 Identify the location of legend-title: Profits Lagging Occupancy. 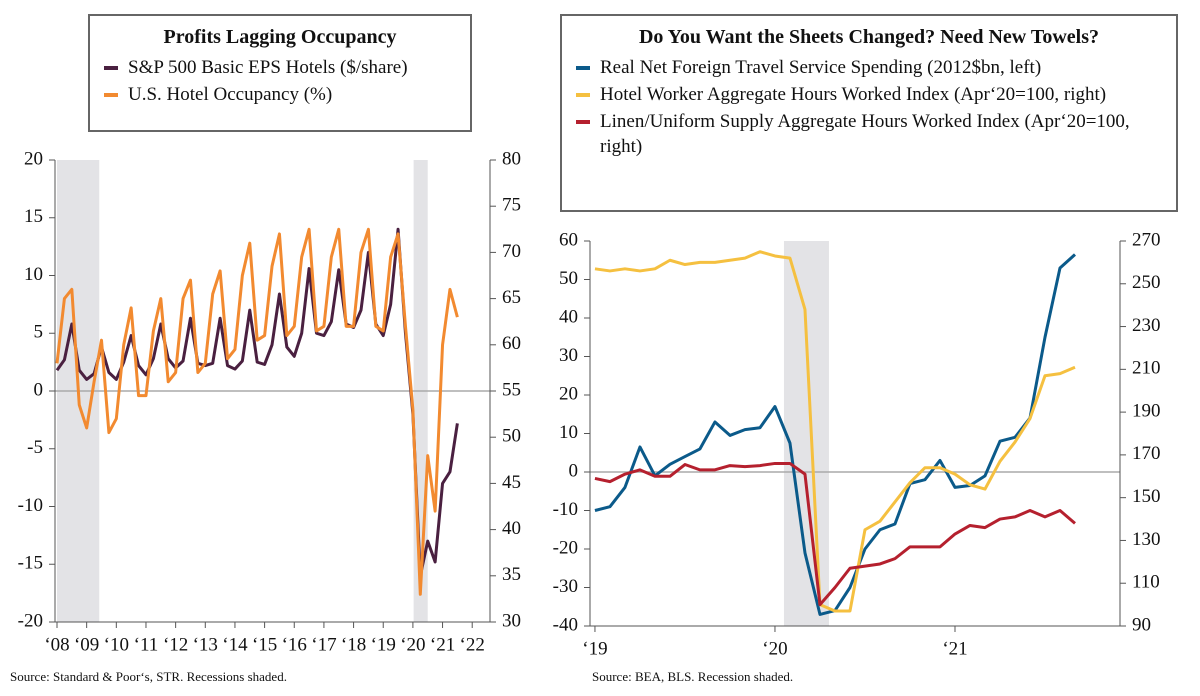
(280, 37).